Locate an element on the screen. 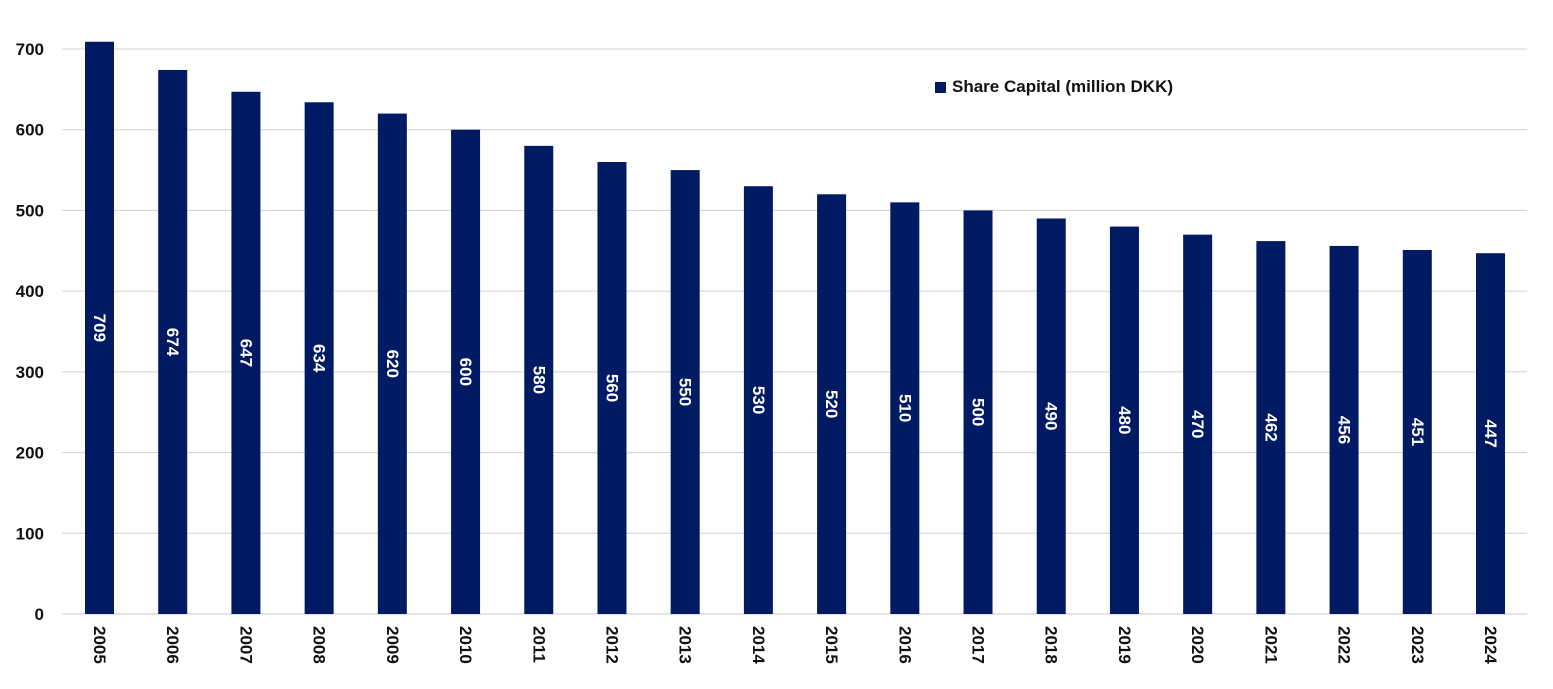 This screenshot has height=689, width=1553. x-tick-label: 2012 is located at coordinates (611, 645).